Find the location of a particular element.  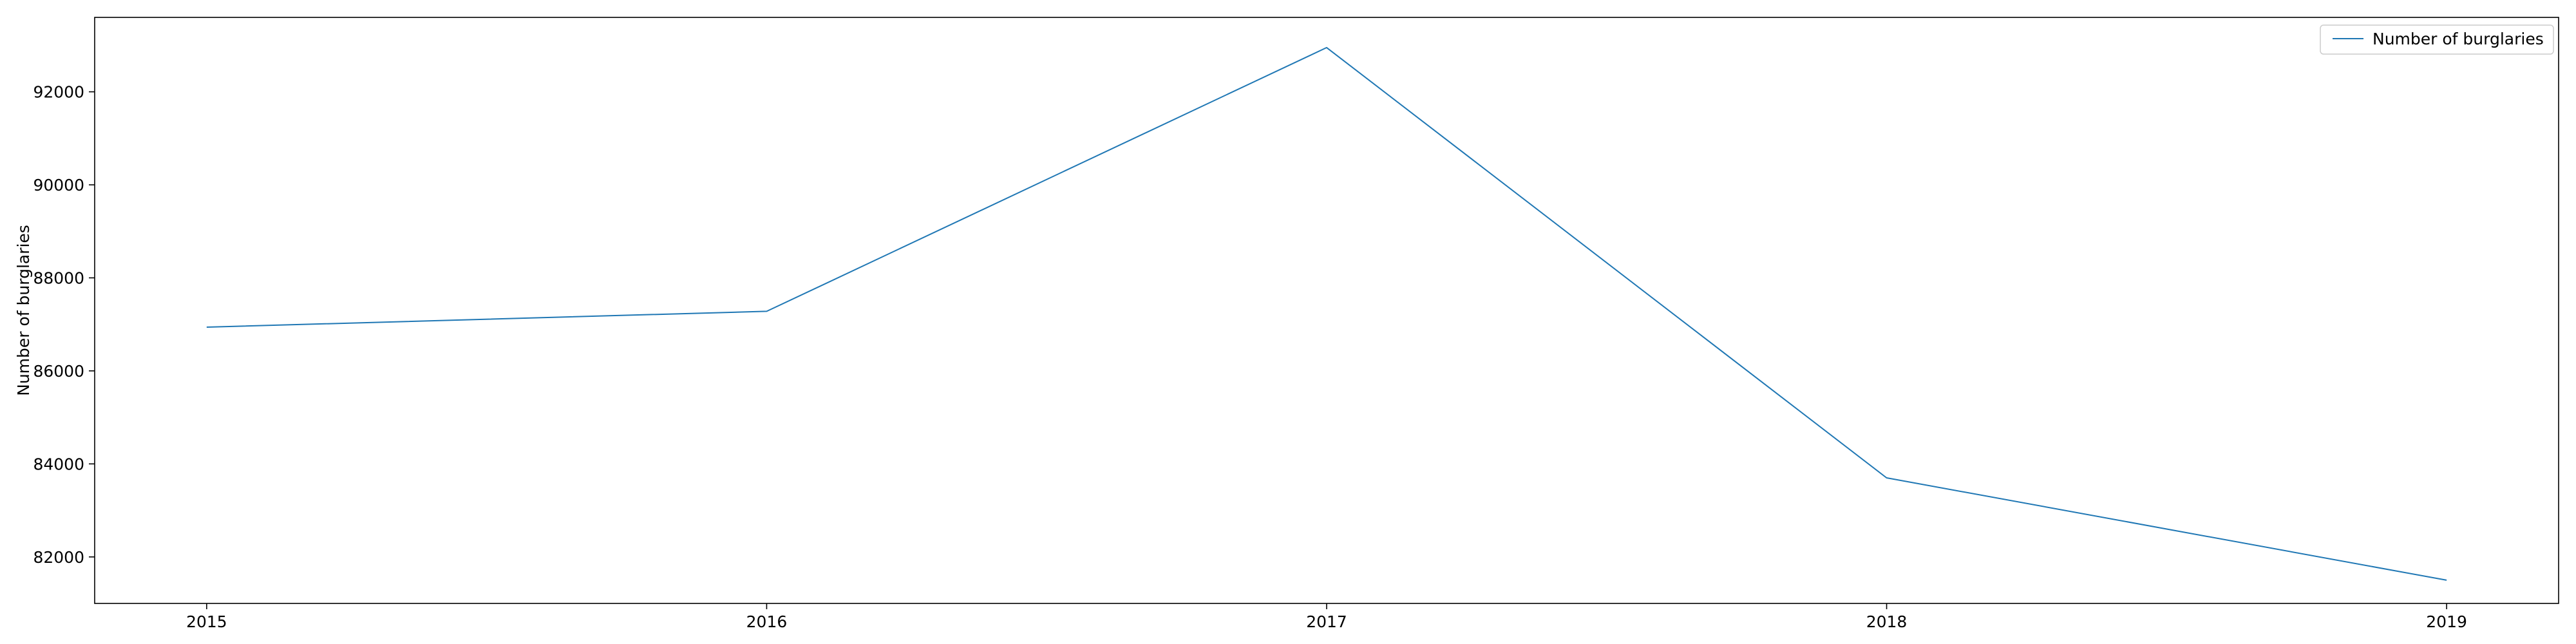

x-tick-label: 2017 is located at coordinates (1326, 621).